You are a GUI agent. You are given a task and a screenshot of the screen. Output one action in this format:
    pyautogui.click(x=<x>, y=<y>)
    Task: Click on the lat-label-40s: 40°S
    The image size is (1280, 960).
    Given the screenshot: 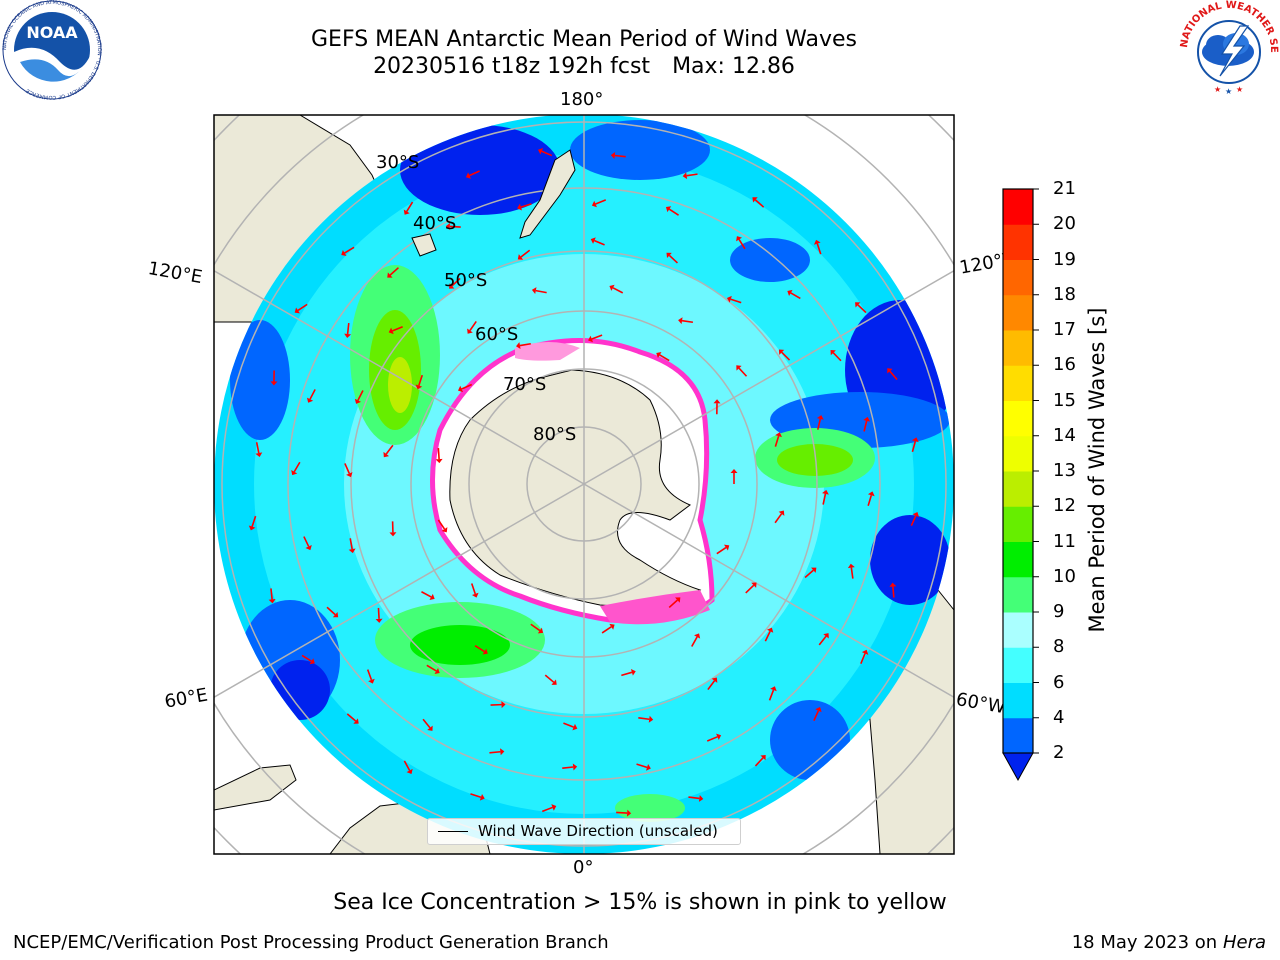 What is the action you would take?
    pyautogui.click(x=435, y=223)
    